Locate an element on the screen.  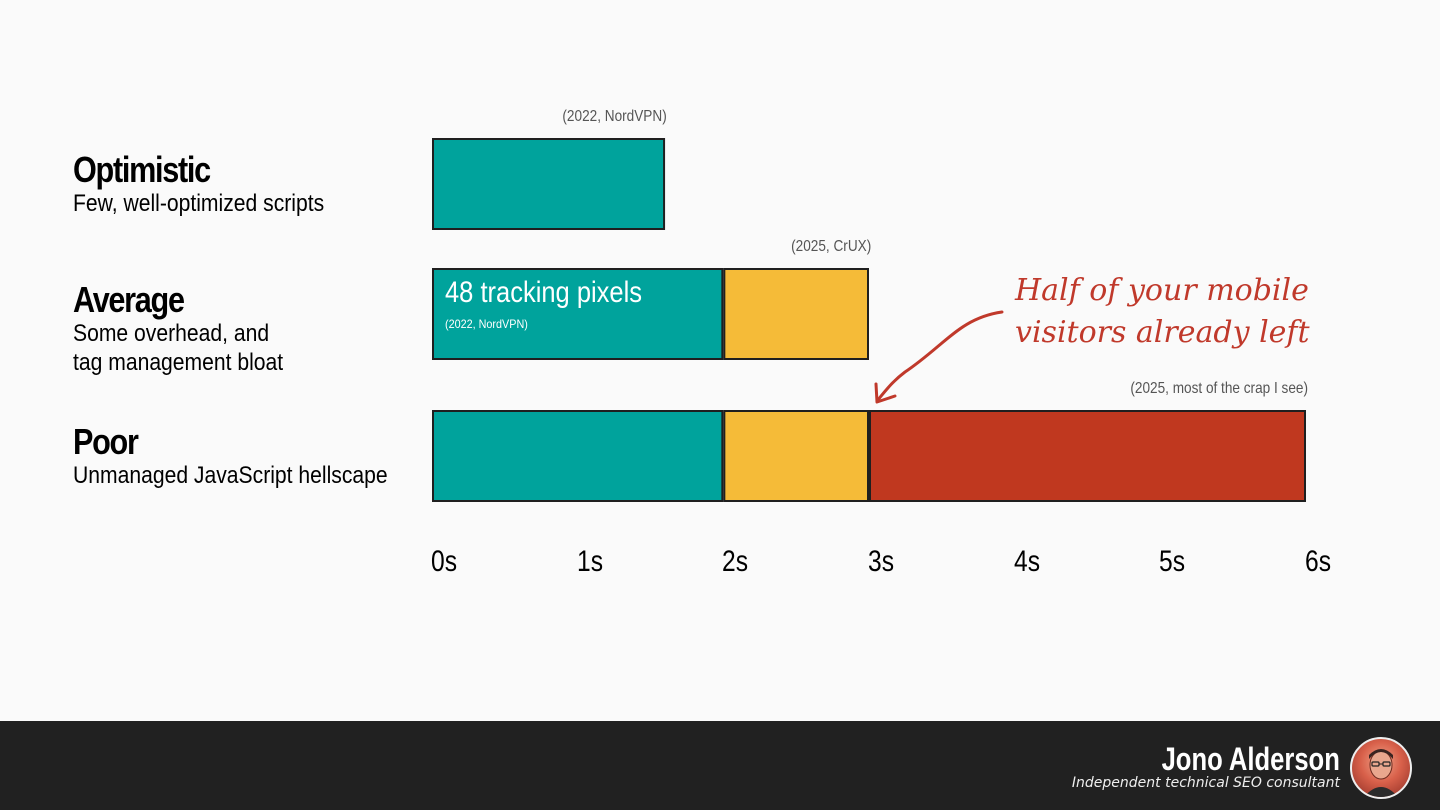
inner-bar-source: (2022, NordVPN) is located at coordinates (486, 324).